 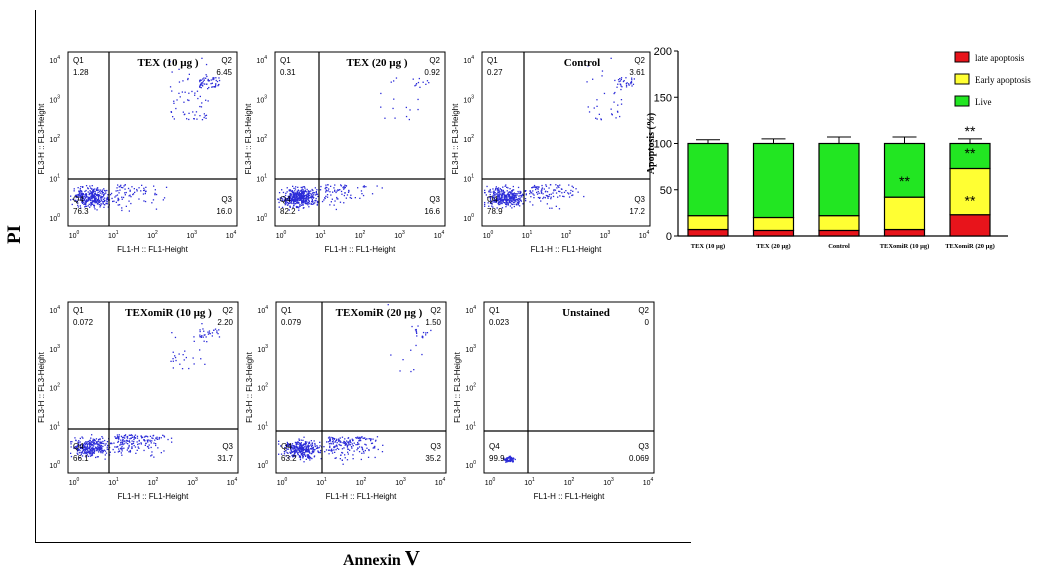 I want to click on q4-name: Q4, so click(x=285, y=199).